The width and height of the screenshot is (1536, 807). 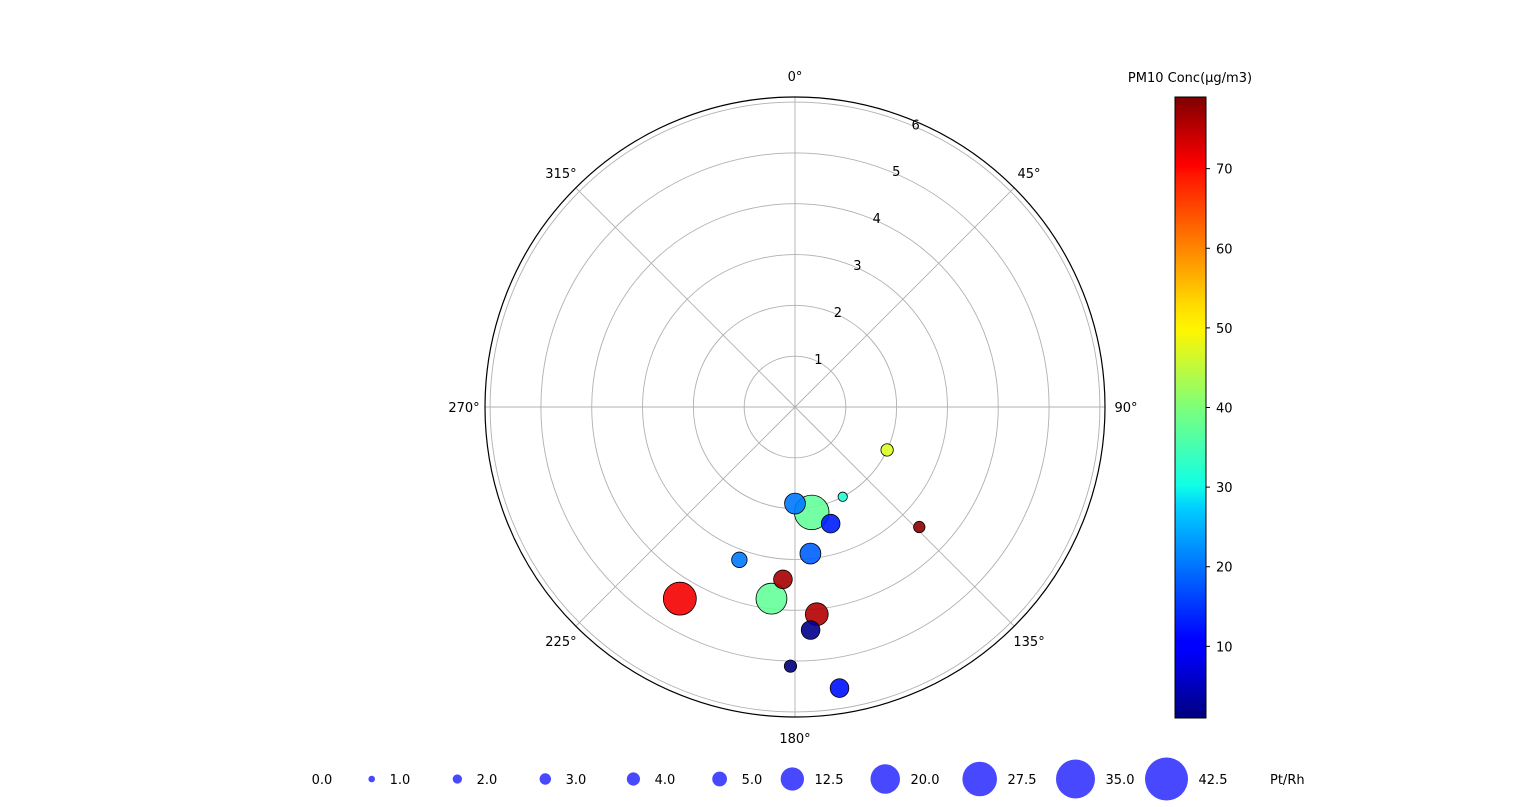 I want to click on radial-tick-label: 5, so click(x=896, y=172).